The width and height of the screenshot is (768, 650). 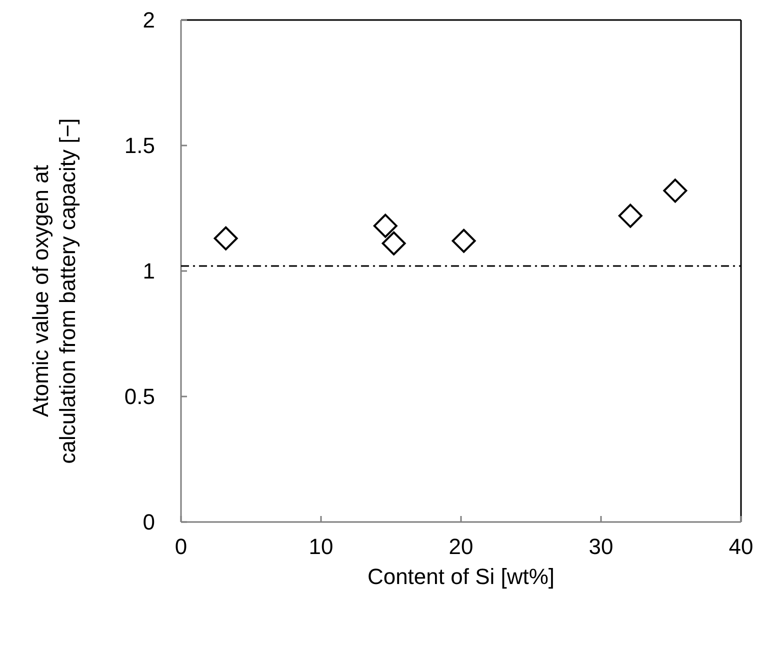 I want to click on y-tick-label: 0, so click(x=148, y=522).